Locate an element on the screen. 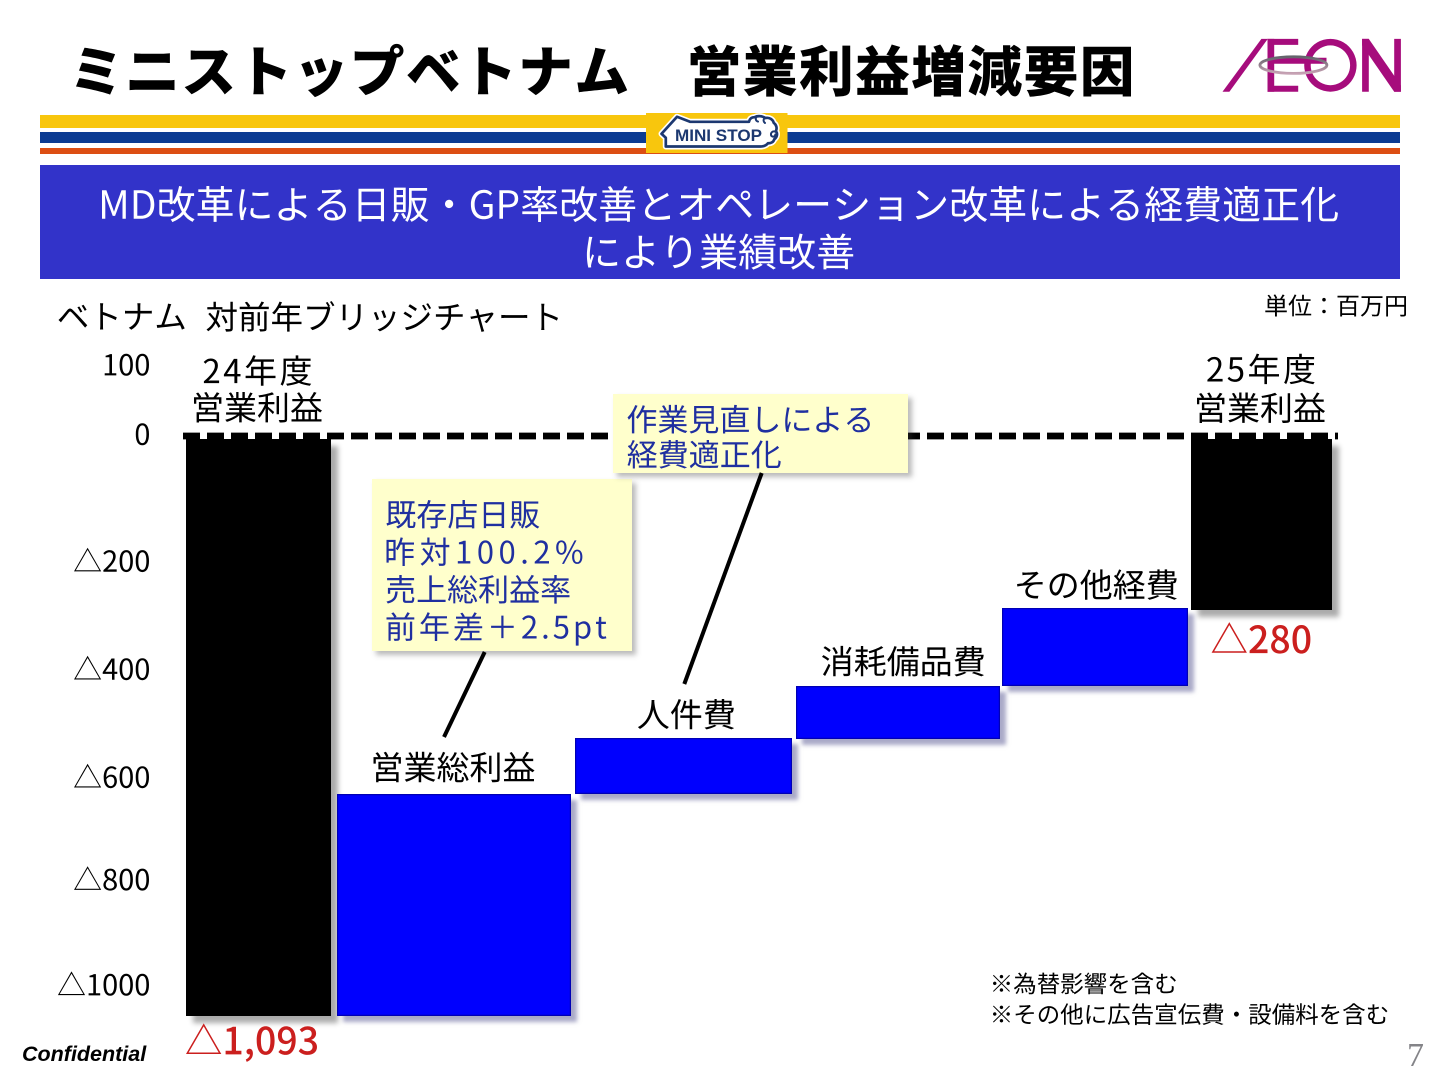 The image size is (1440, 1080). svg-text: MINI STOP is located at coordinates (718, 135).